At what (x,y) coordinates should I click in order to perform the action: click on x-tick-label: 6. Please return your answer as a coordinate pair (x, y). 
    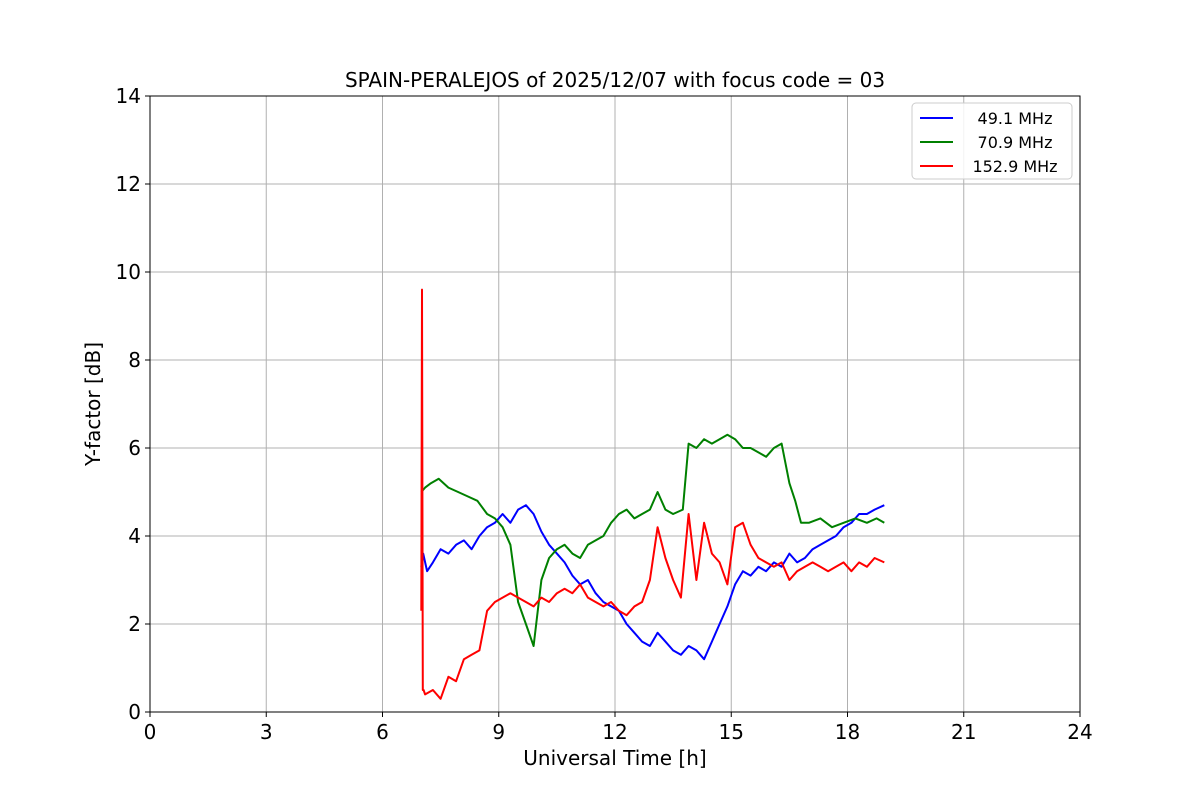
    Looking at the image, I should click on (382, 732).